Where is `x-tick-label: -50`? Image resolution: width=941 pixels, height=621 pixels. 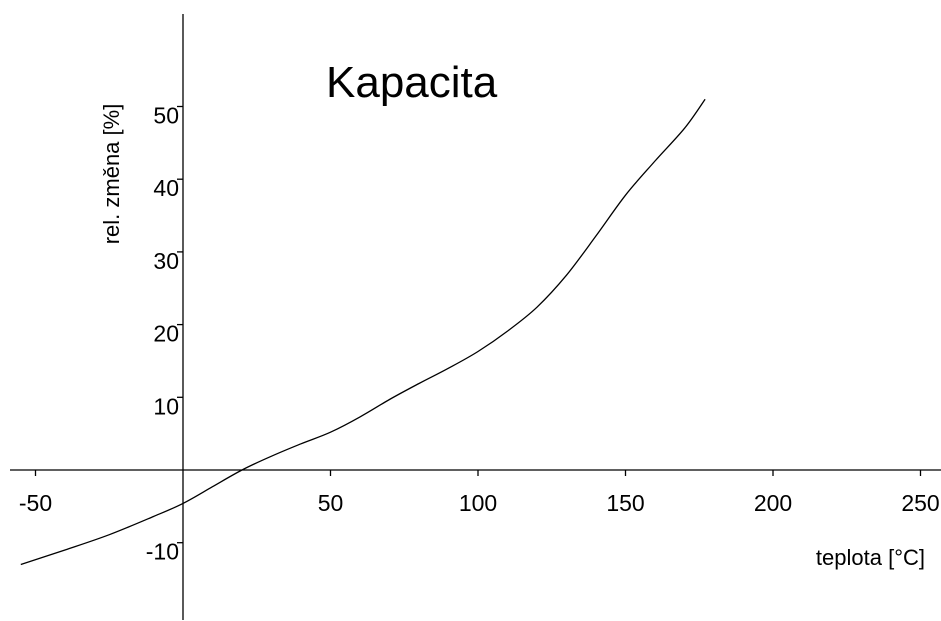 x-tick-label: -50 is located at coordinates (35, 503).